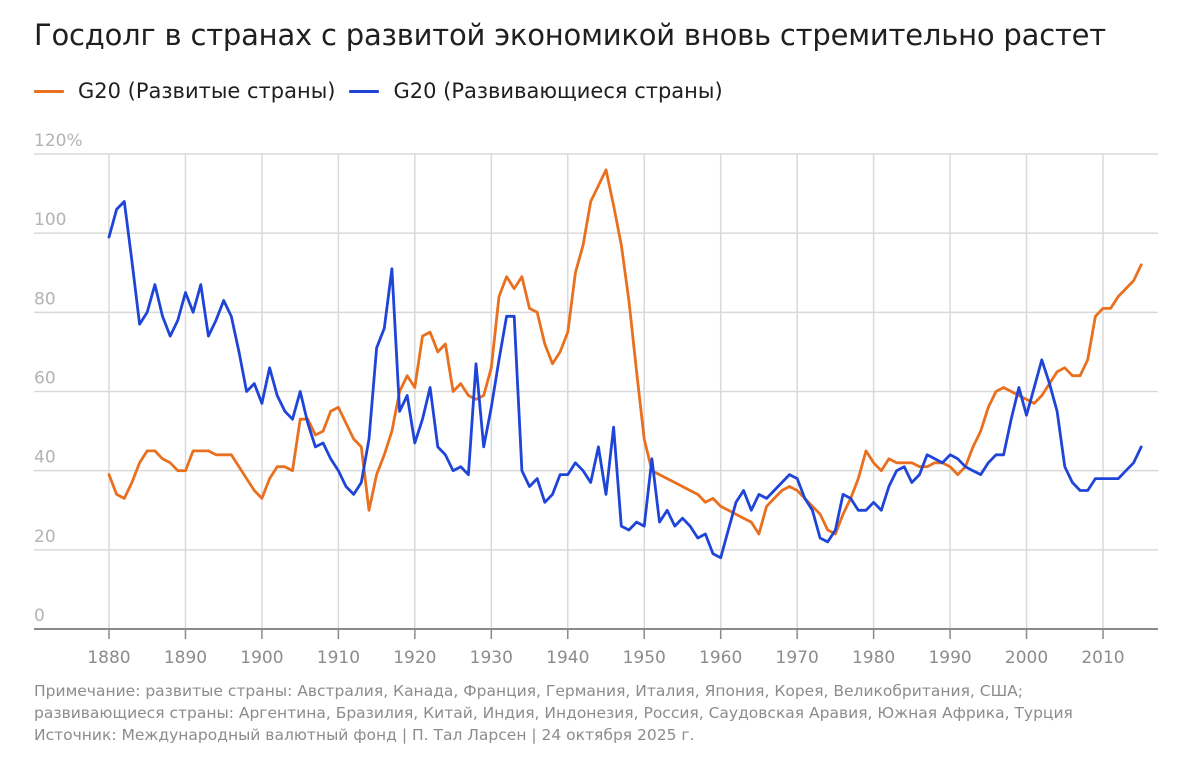 The width and height of the screenshot is (1200, 780). I want to click on x-tick-label-2000: 2000, so click(1026, 658).